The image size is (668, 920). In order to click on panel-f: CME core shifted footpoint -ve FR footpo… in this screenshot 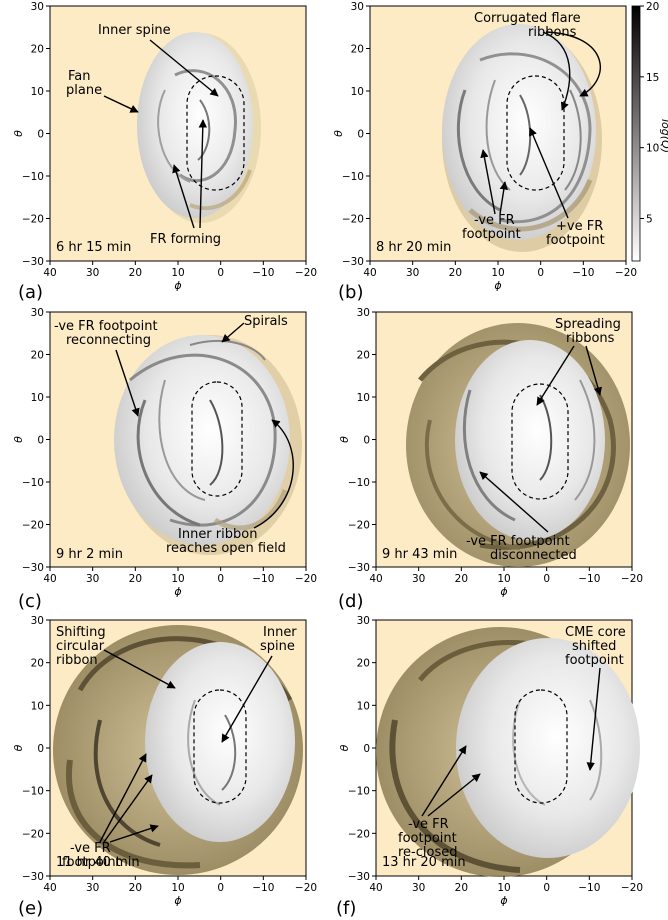, I will do `click(488, 769)`.